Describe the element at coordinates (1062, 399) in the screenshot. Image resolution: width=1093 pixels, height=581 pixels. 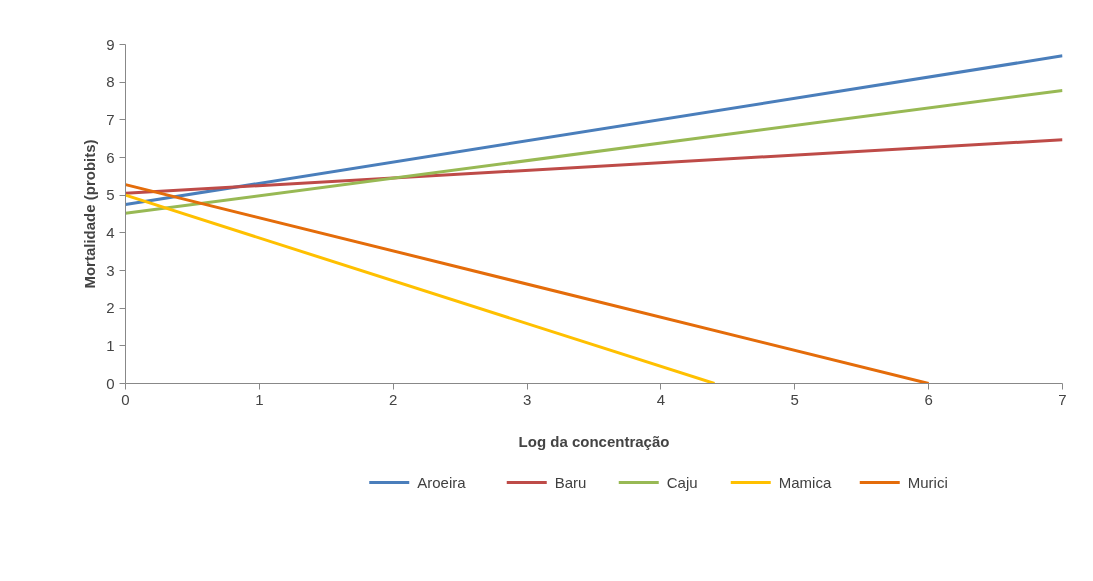
I see `x-tick-label: 7` at that location.